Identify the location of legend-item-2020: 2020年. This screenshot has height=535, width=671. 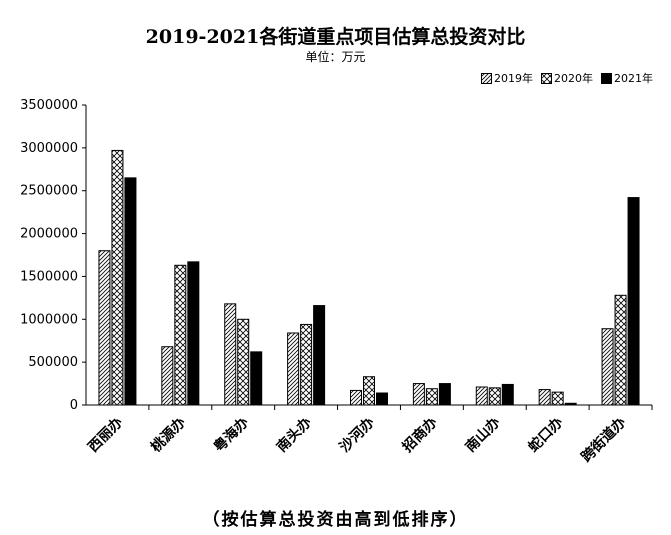
(567, 78).